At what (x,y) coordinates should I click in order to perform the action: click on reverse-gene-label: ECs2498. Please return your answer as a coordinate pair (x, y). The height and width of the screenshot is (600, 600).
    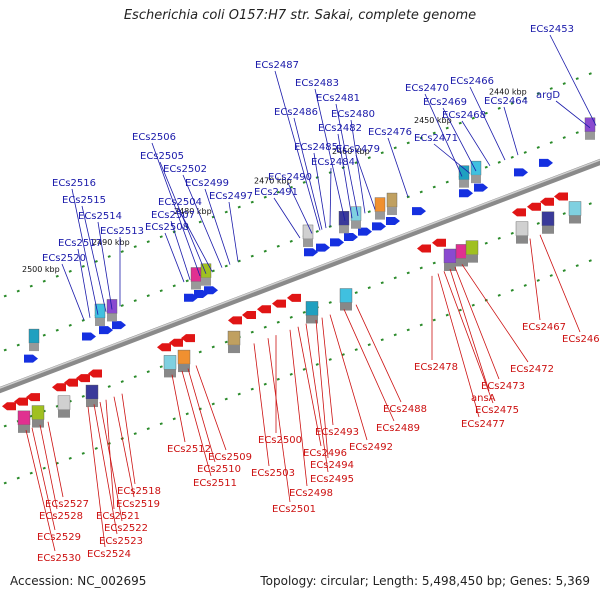
    Looking at the image, I should click on (311, 493).